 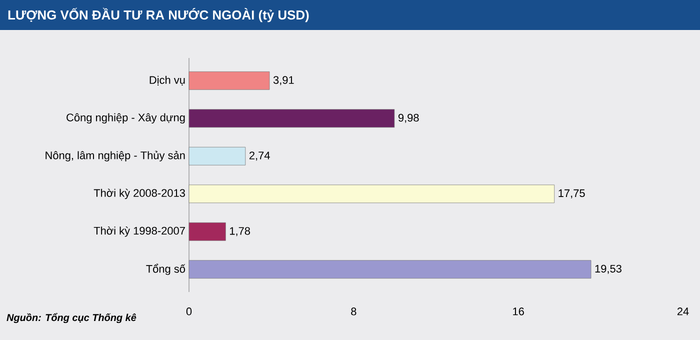 I want to click on x-tick-label: 8, so click(x=353, y=312).